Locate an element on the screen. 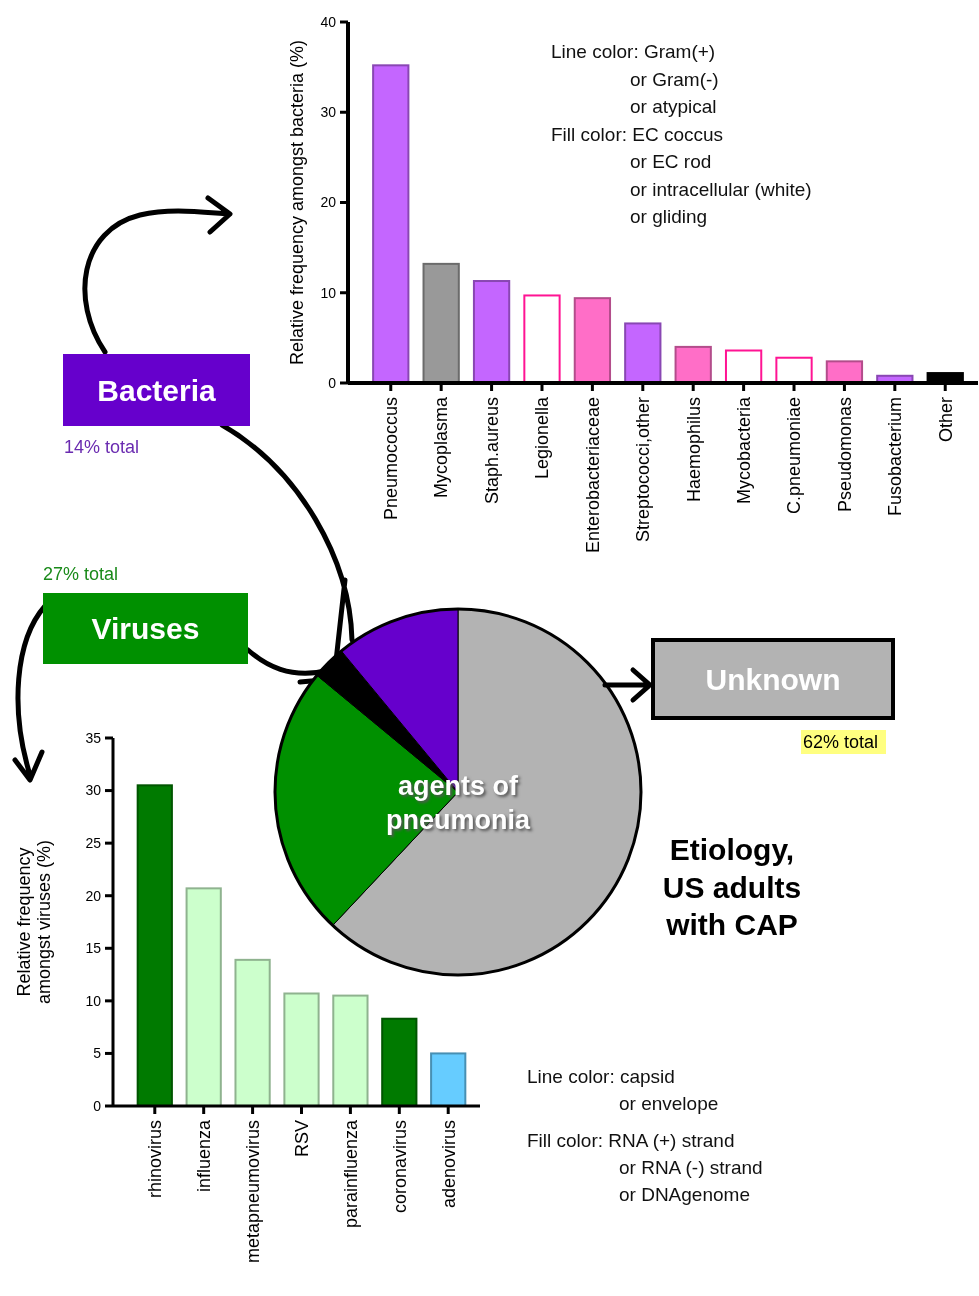 The width and height of the screenshot is (979, 1296). x-tick-label: rhinovirus is located at coordinates (155, 1159).